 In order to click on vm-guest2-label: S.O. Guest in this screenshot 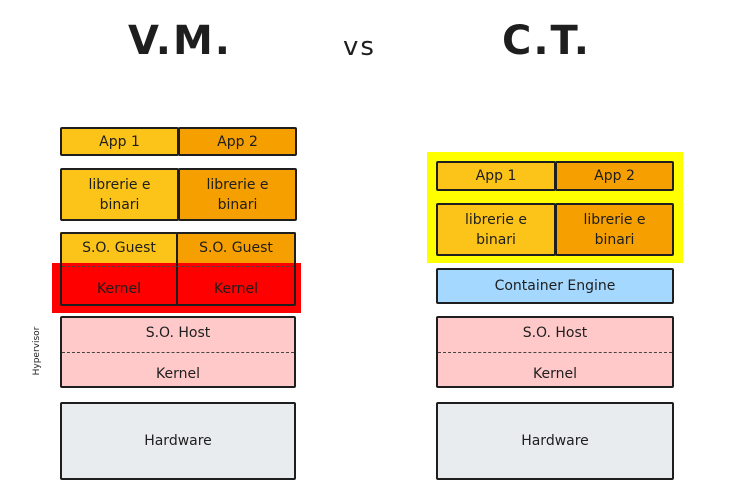, I will do `click(236, 248)`.